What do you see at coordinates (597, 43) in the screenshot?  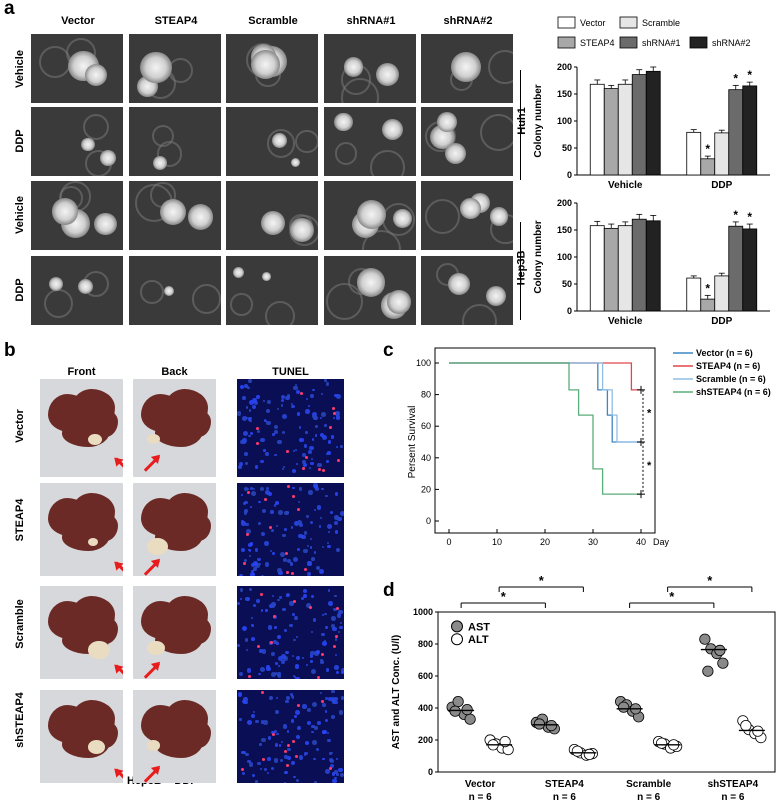 I see `legend-label: STEAP4` at bounding box center [597, 43].